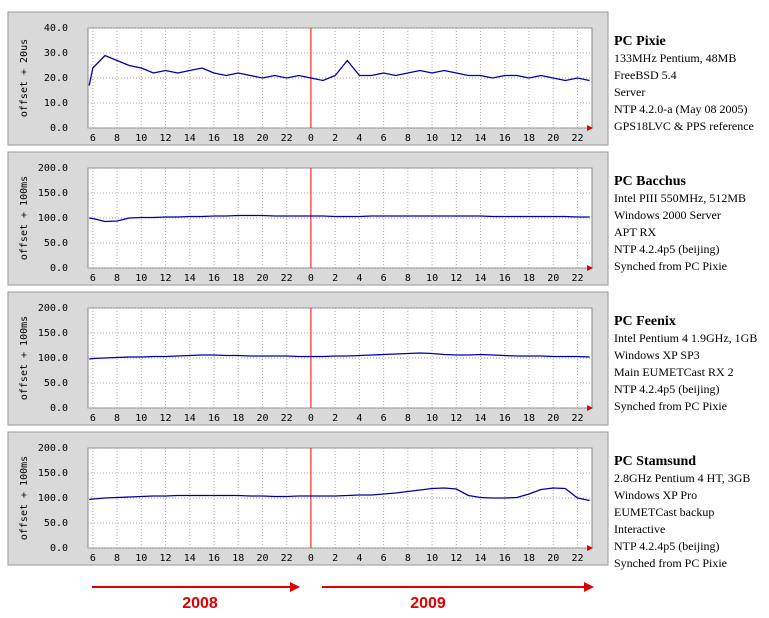 Image resolution: width=769 pixels, height=618 pixels. Describe the element at coordinates (24, 78) in the screenshot. I see `y-axis-label: offset + 20us` at that location.